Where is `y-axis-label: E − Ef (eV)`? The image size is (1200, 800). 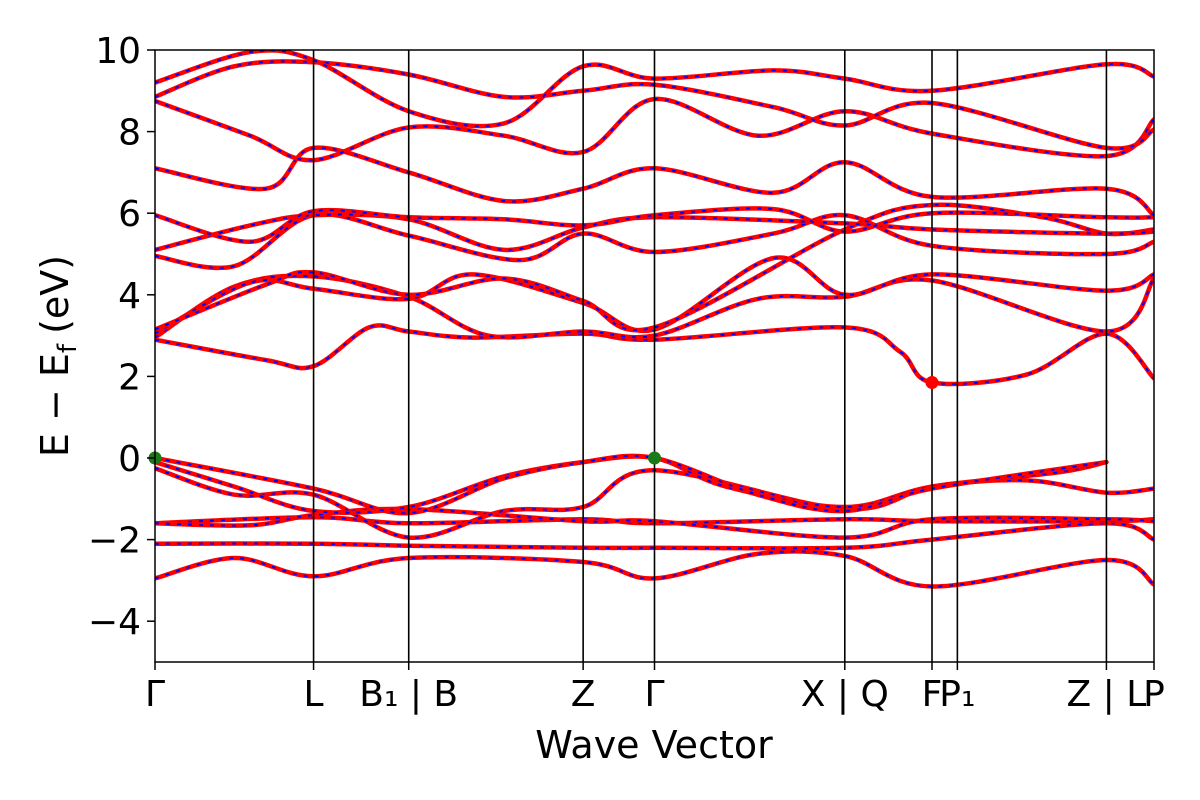
y-axis-label: E − Ef (eV) is located at coordinates (58, 356).